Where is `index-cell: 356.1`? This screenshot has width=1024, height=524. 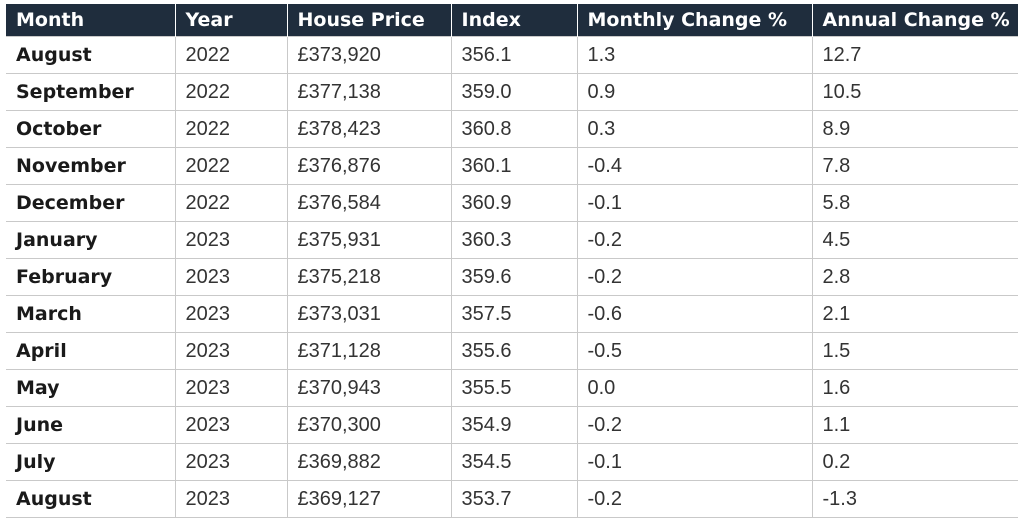
index-cell: 356.1 is located at coordinates (514, 55).